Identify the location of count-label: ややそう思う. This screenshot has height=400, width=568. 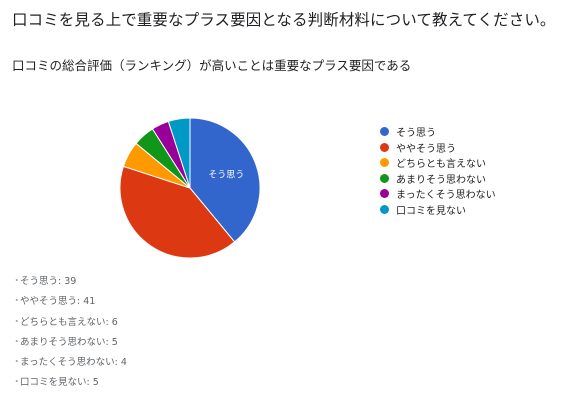
(49, 302).